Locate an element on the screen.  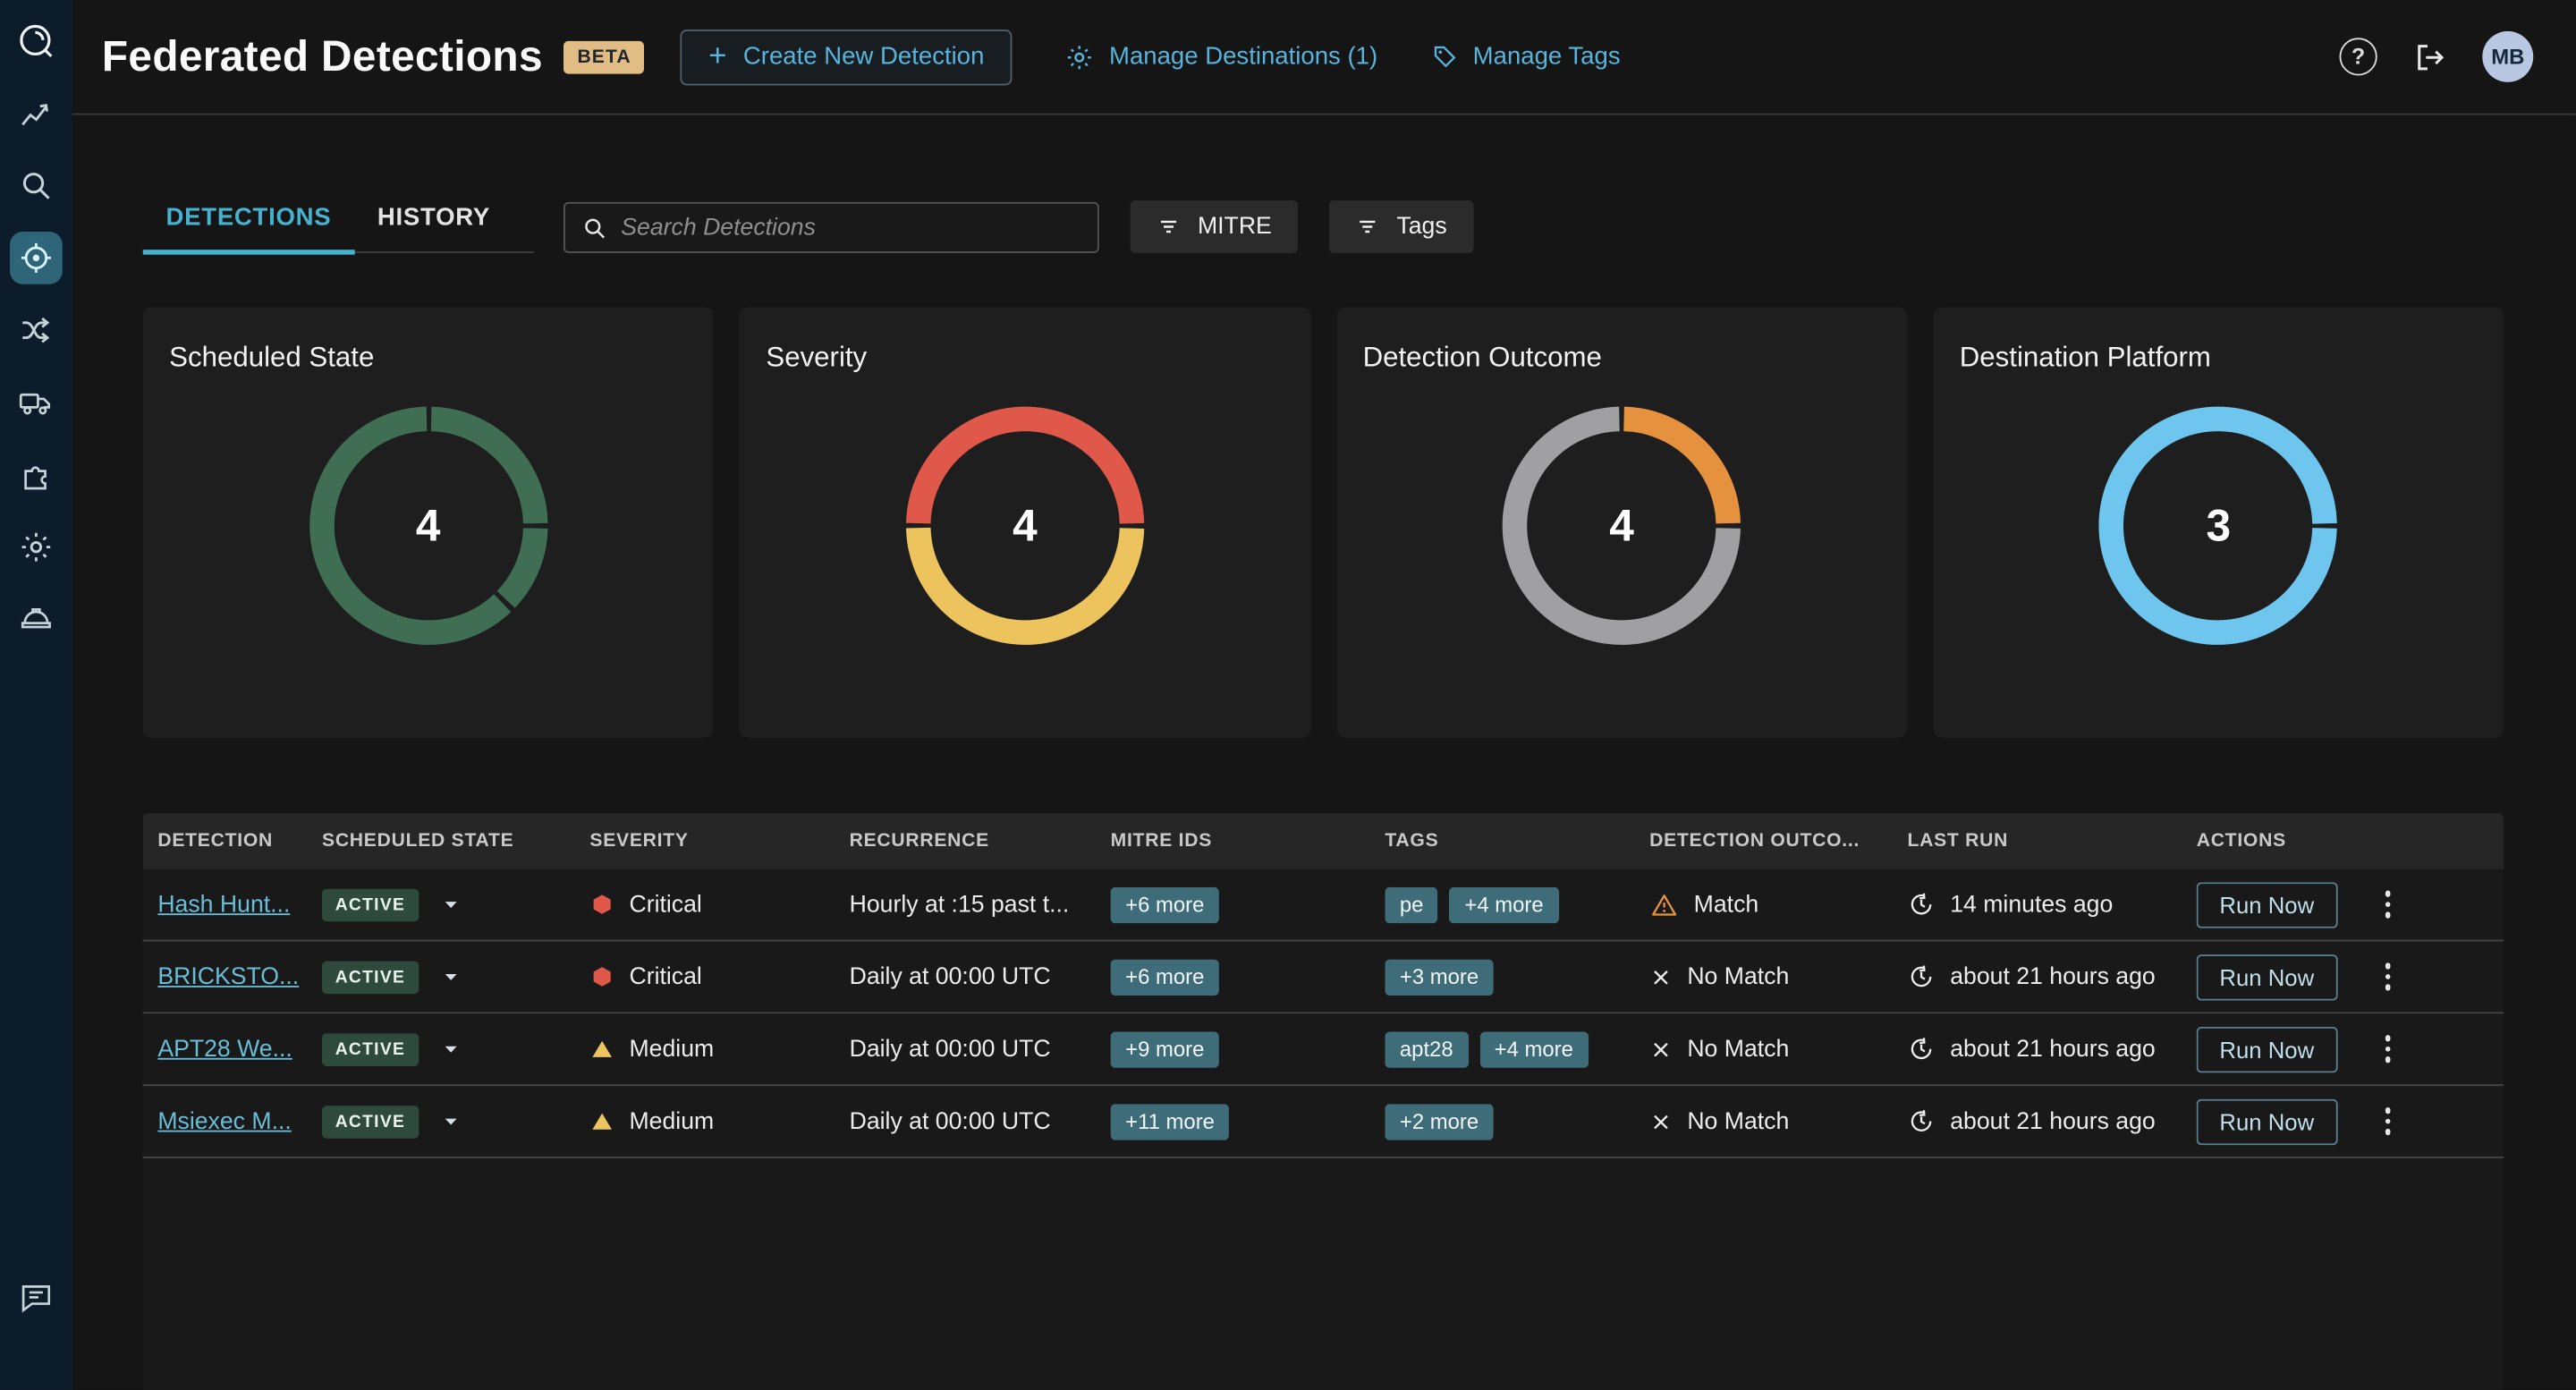
search-input is located at coordinates (851, 228).